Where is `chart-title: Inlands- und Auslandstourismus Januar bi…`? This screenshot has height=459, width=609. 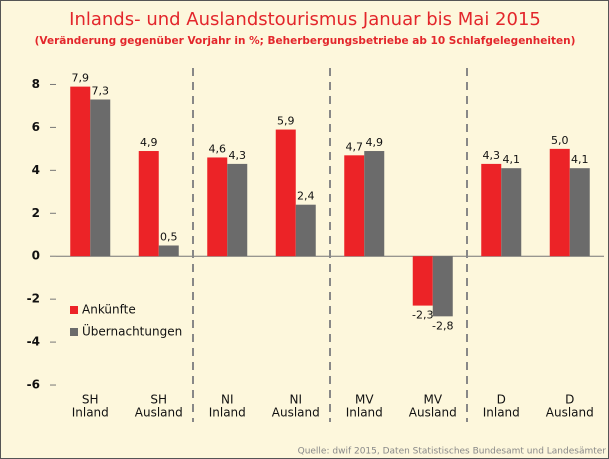 chart-title: Inlands- und Auslandstourismus Januar bi… is located at coordinates (305, 19).